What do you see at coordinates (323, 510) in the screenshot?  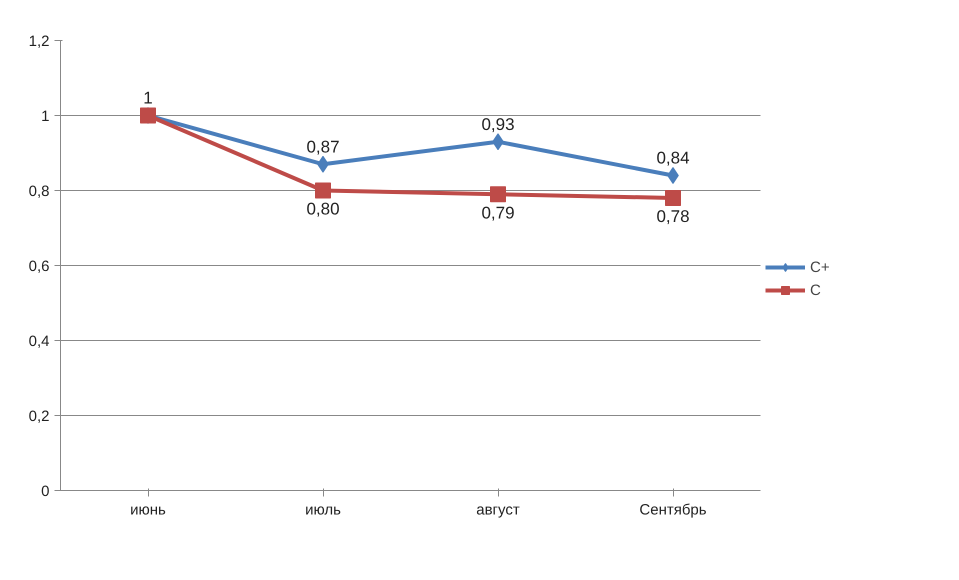 I see `x-tick-label: июль` at bounding box center [323, 510].